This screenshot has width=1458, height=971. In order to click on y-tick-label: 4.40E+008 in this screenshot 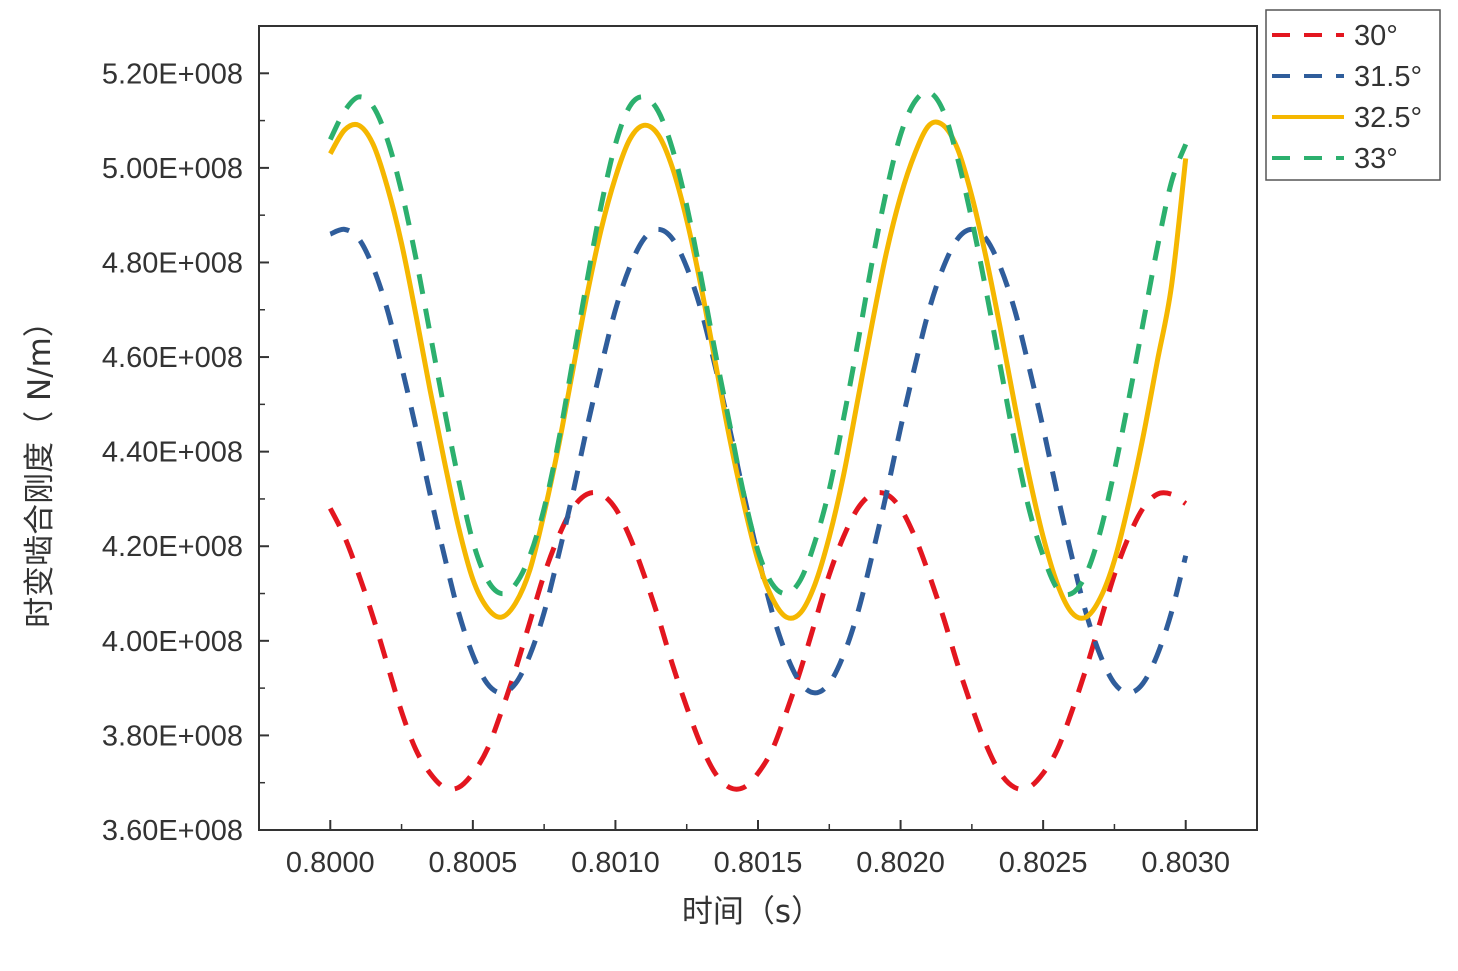, I will do `click(172, 453)`.